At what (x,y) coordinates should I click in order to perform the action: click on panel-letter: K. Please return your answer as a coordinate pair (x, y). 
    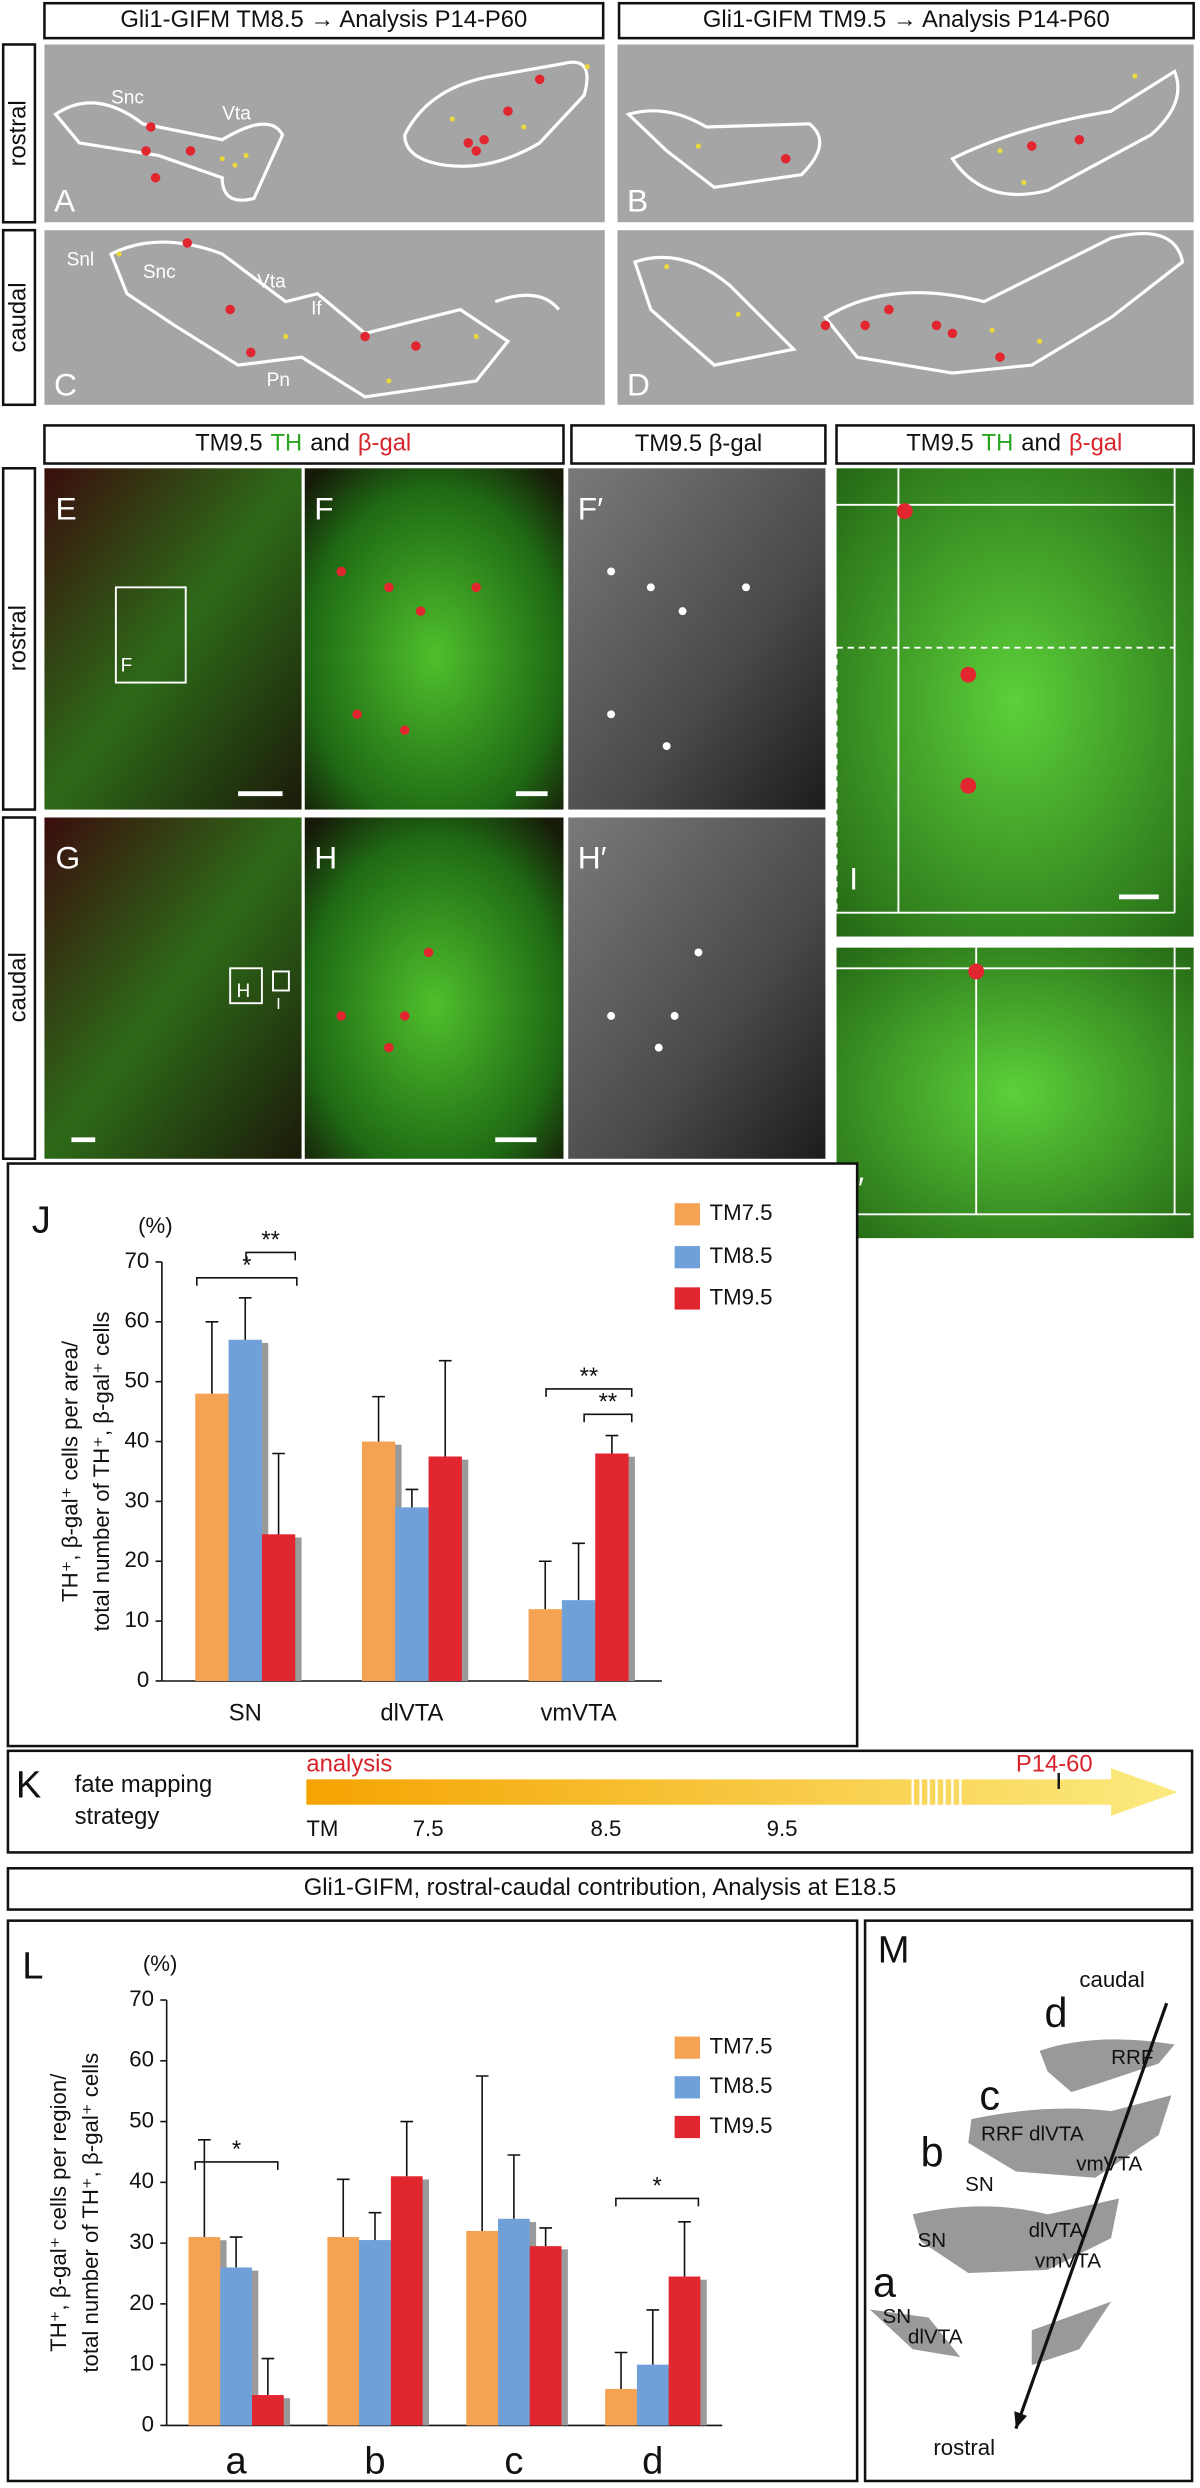
    Looking at the image, I should click on (28, 1785).